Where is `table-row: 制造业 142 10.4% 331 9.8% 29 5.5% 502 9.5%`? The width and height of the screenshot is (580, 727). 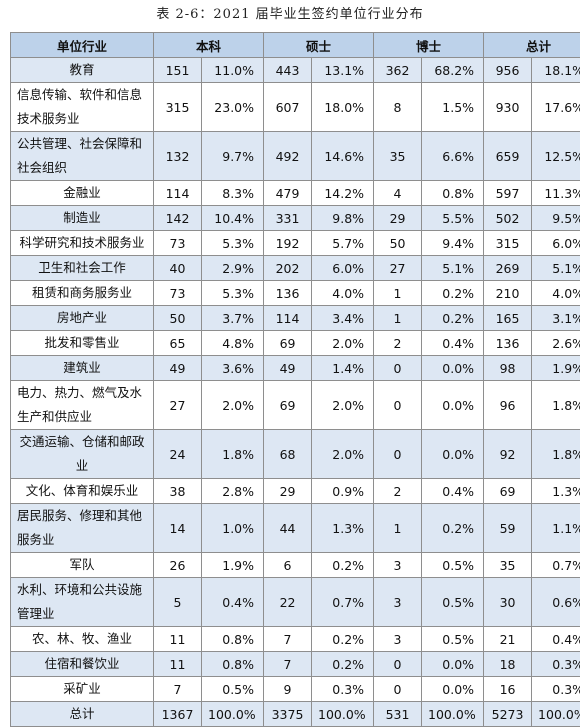
table-row: 制造业 142 10.4% 331 9.8% 29 5.5% 502 9.5% is located at coordinates (295, 218).